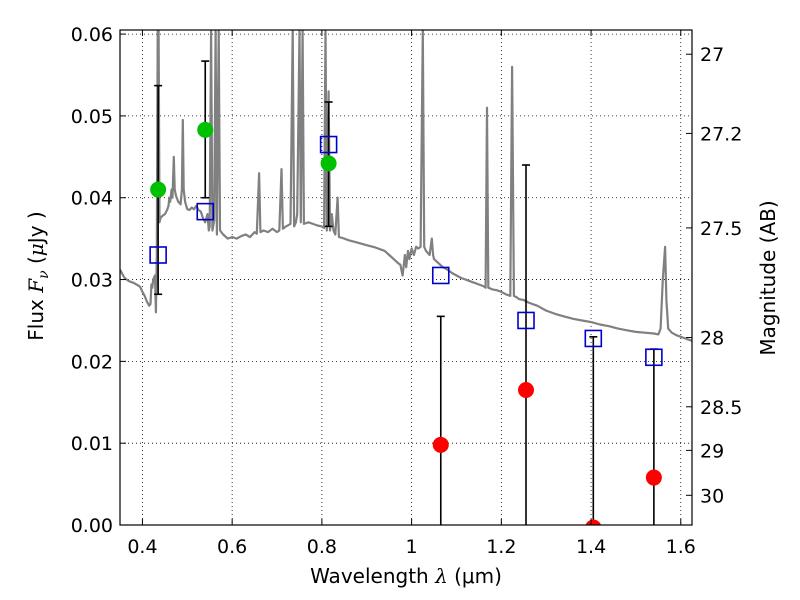 Image resolution: width=800 pixels, height=600 pixels. Describe the element at coordinates (591, 547) in the screenshot. I see `x-tick-label: 1.4` at that location.